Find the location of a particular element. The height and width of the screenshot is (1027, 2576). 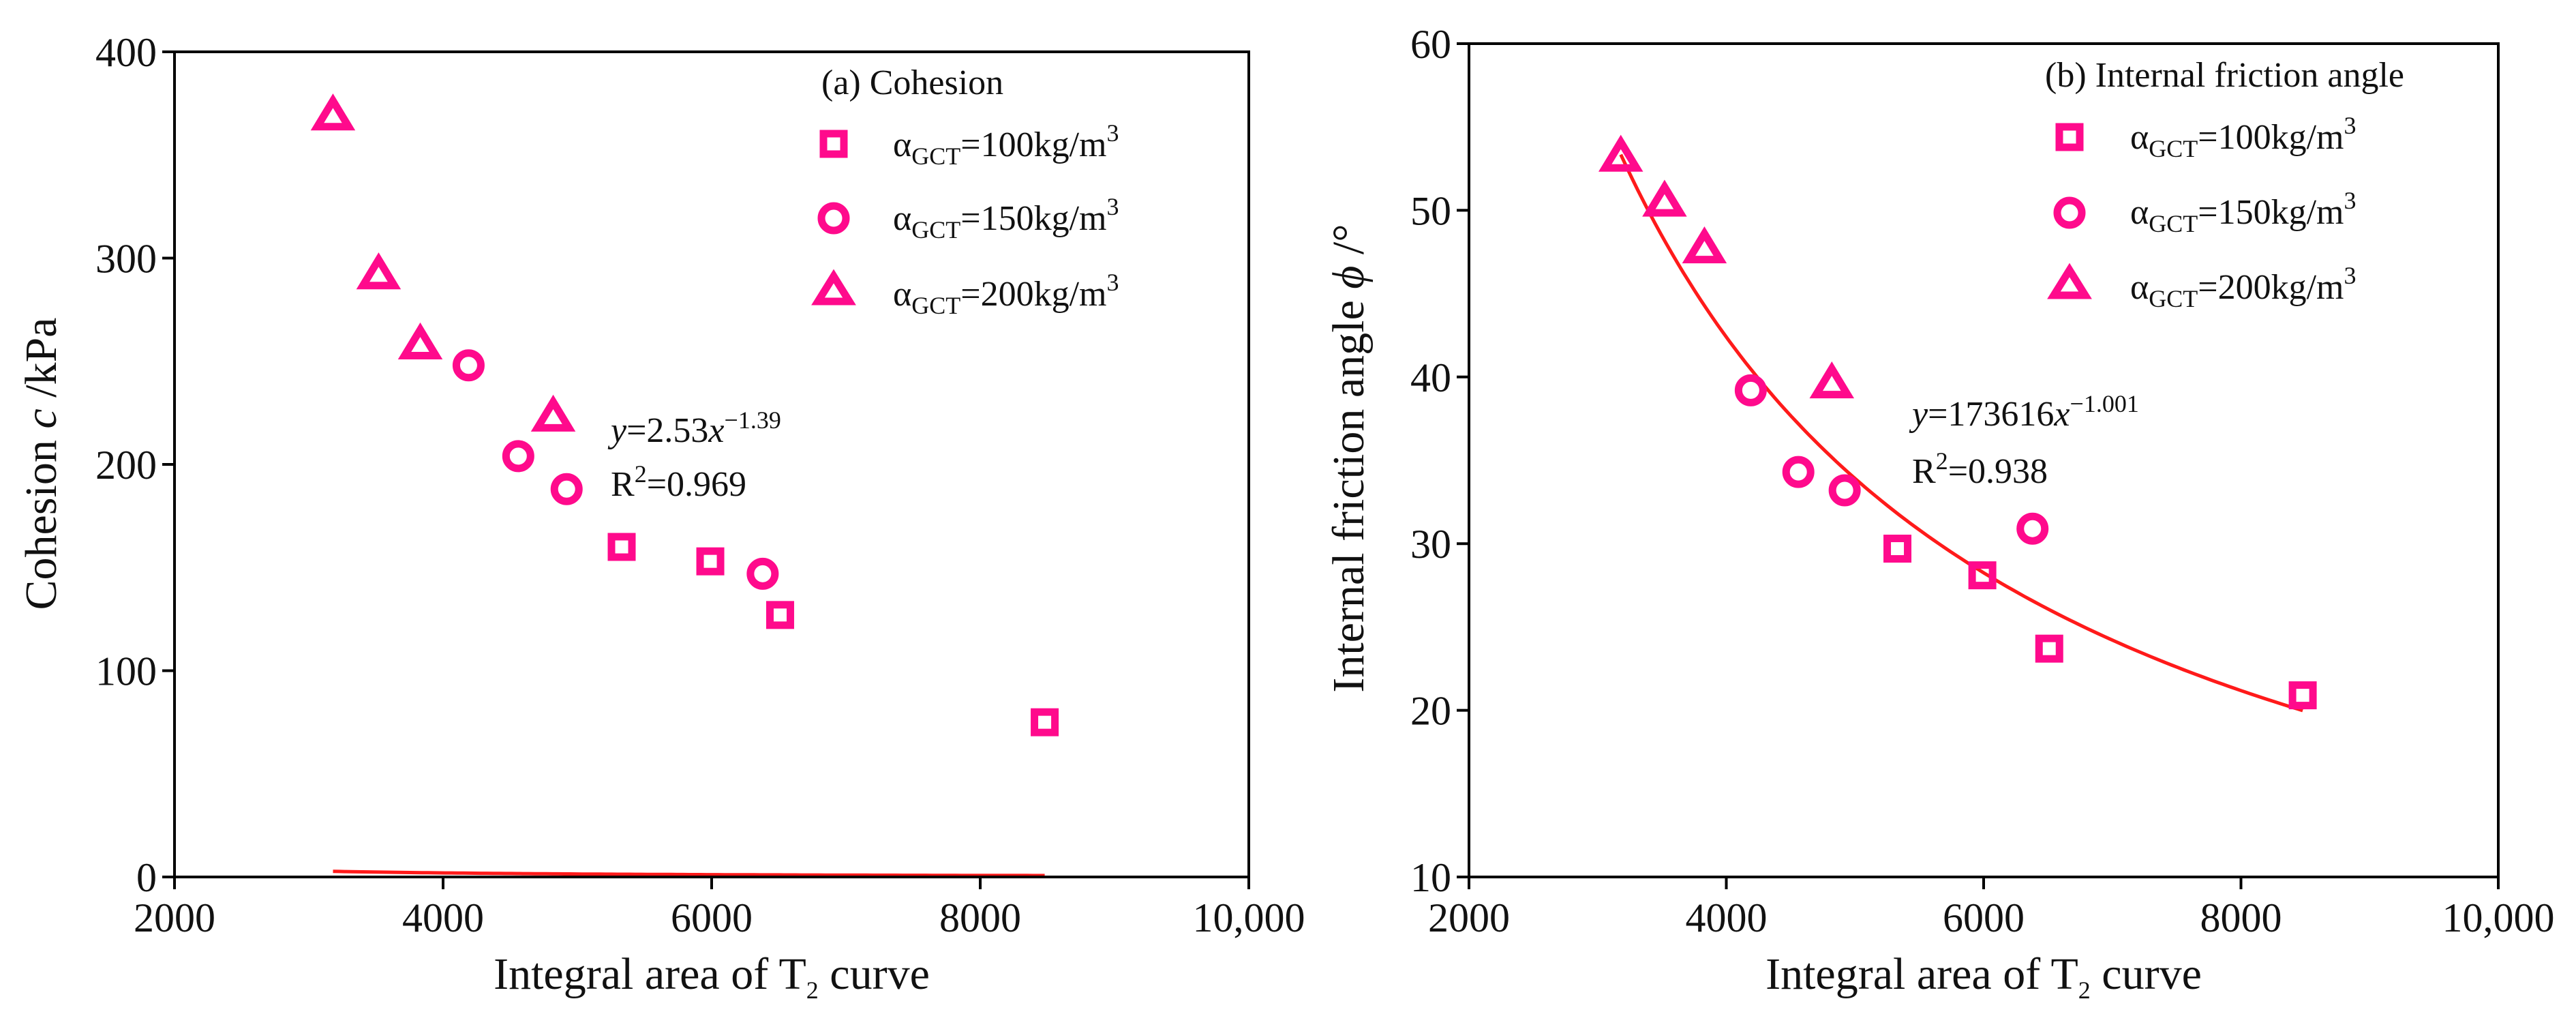

panel-a-y-axis-title: Cohesion c /kPa is located at coordinates (41, 464).